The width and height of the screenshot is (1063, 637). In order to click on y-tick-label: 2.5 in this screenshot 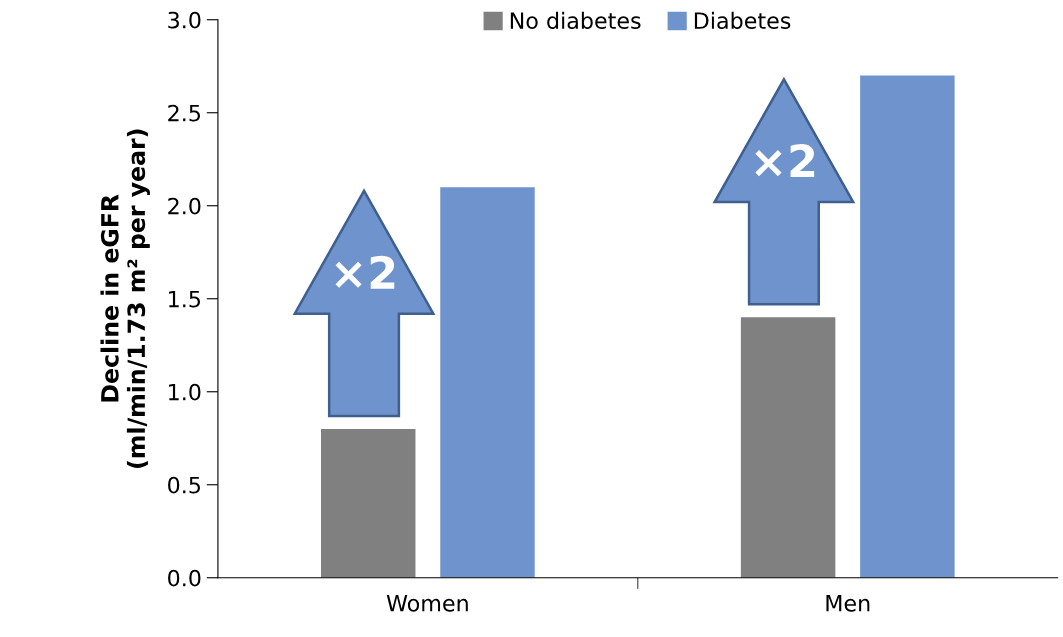, I will do `click(184, 113)`.